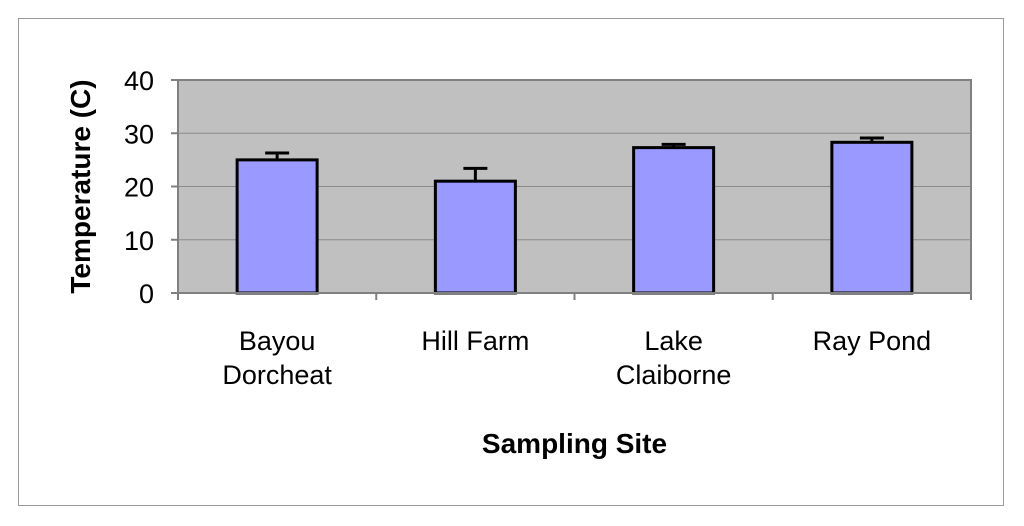  What do you see at coordinates (139, 241) in the screenshot?
I see `y-tick-label: 10` at bounding box center [139, 241].